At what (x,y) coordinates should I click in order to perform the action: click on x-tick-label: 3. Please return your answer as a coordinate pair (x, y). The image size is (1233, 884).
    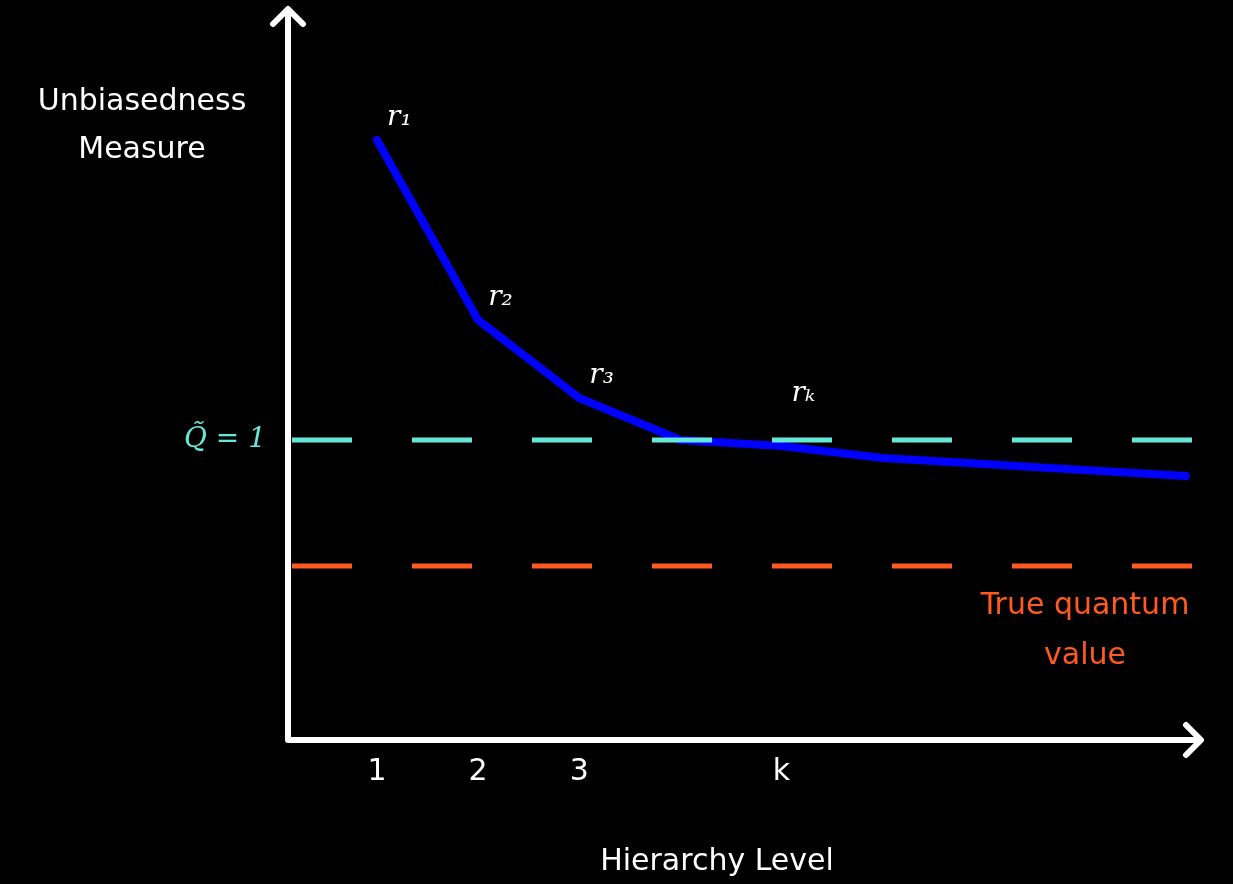
    Looking at the image, I should click on (579, 769).